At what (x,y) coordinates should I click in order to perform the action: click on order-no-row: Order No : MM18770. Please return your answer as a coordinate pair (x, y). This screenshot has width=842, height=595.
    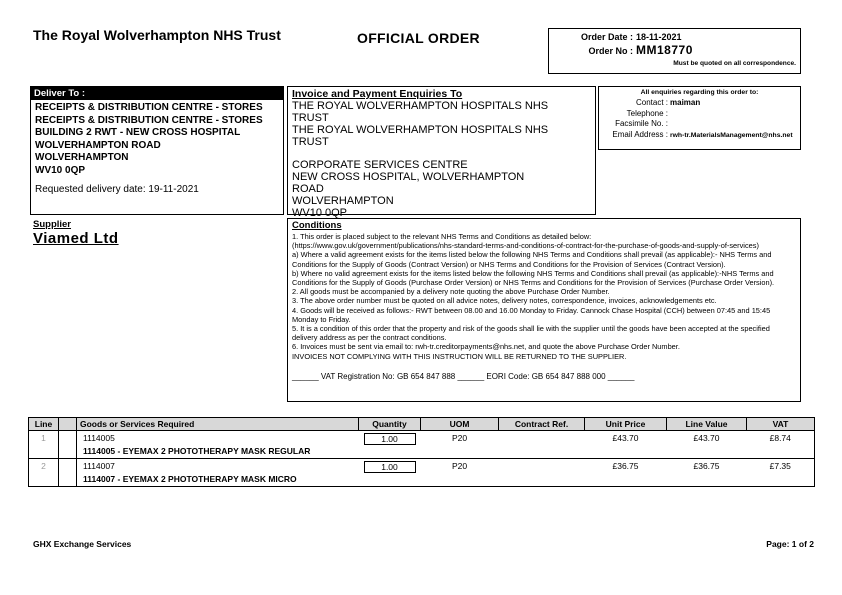
    Looking at the image, I should click on (674, 50).